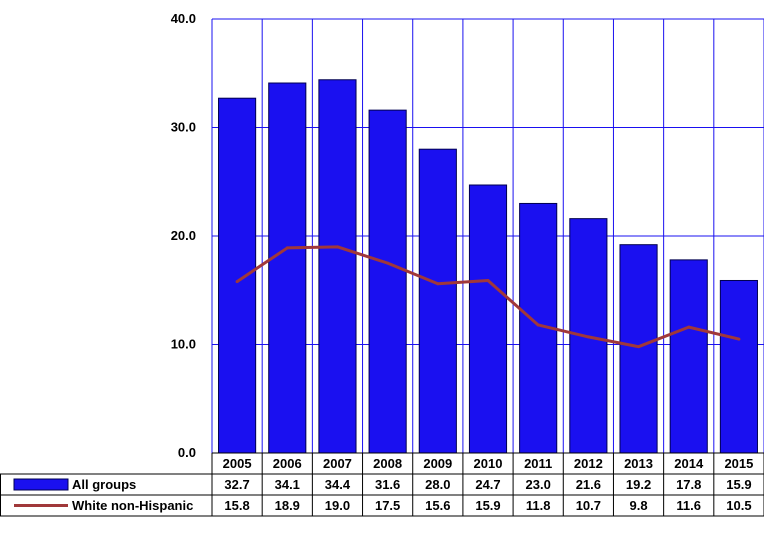 The image size is (764, 534). What do you see at coordinates (104, 484) in the screenshot?
I see `legend-label: All groups` at bounding box center [104, 484].